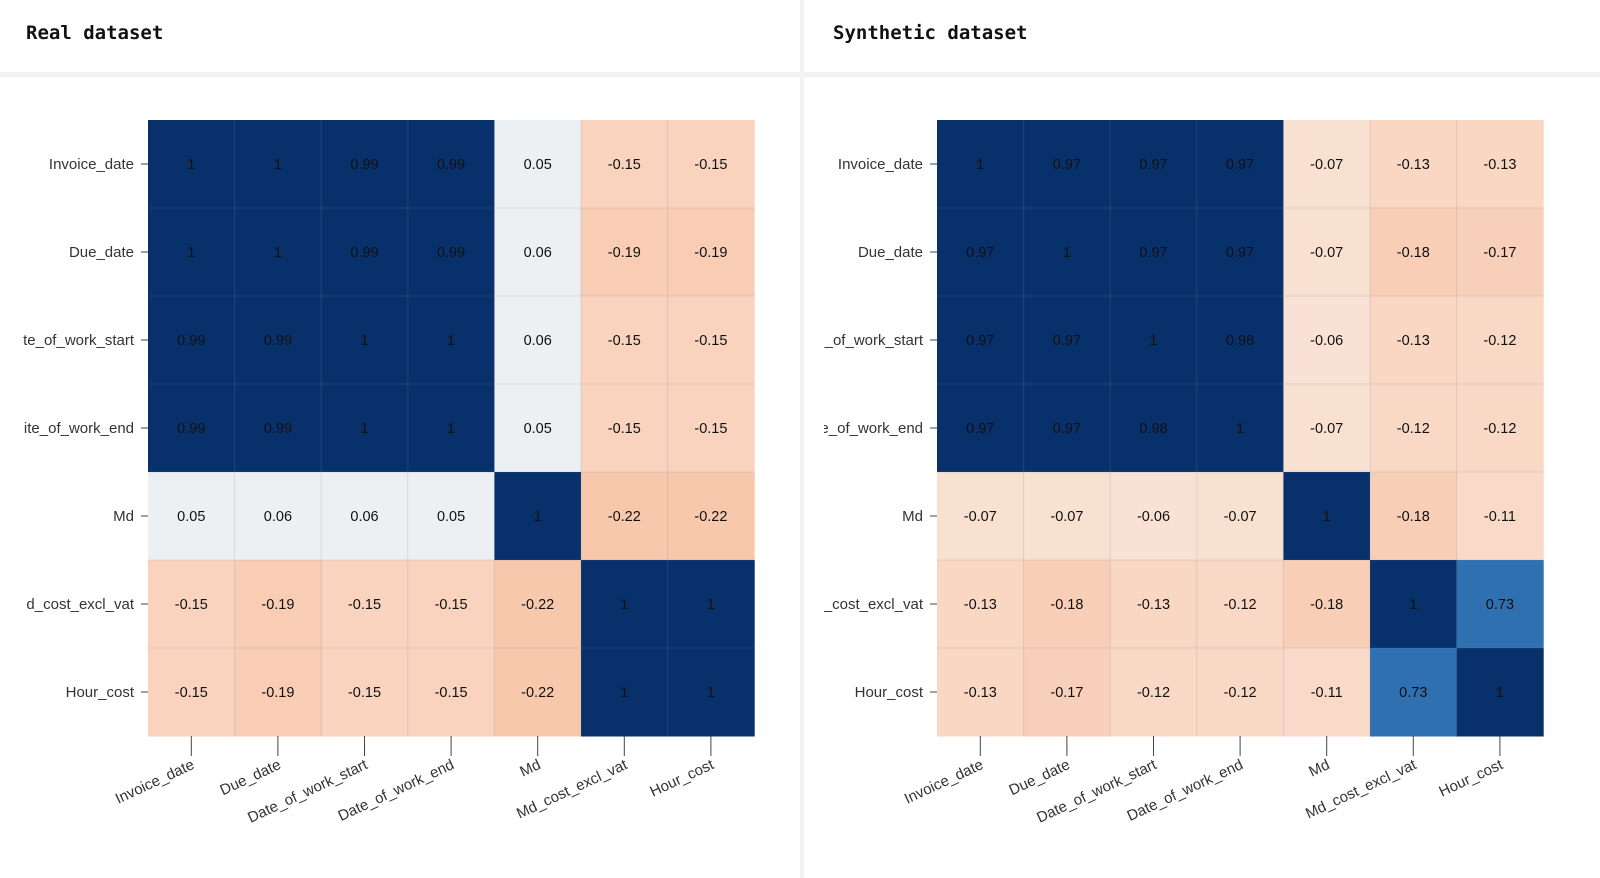 This screenshot has width=1600, height=878. What do you see at coordinates (1500, 605) in the screenshot?
I see `cell-value-label: 0.73` at bounding box center [1500, 605].